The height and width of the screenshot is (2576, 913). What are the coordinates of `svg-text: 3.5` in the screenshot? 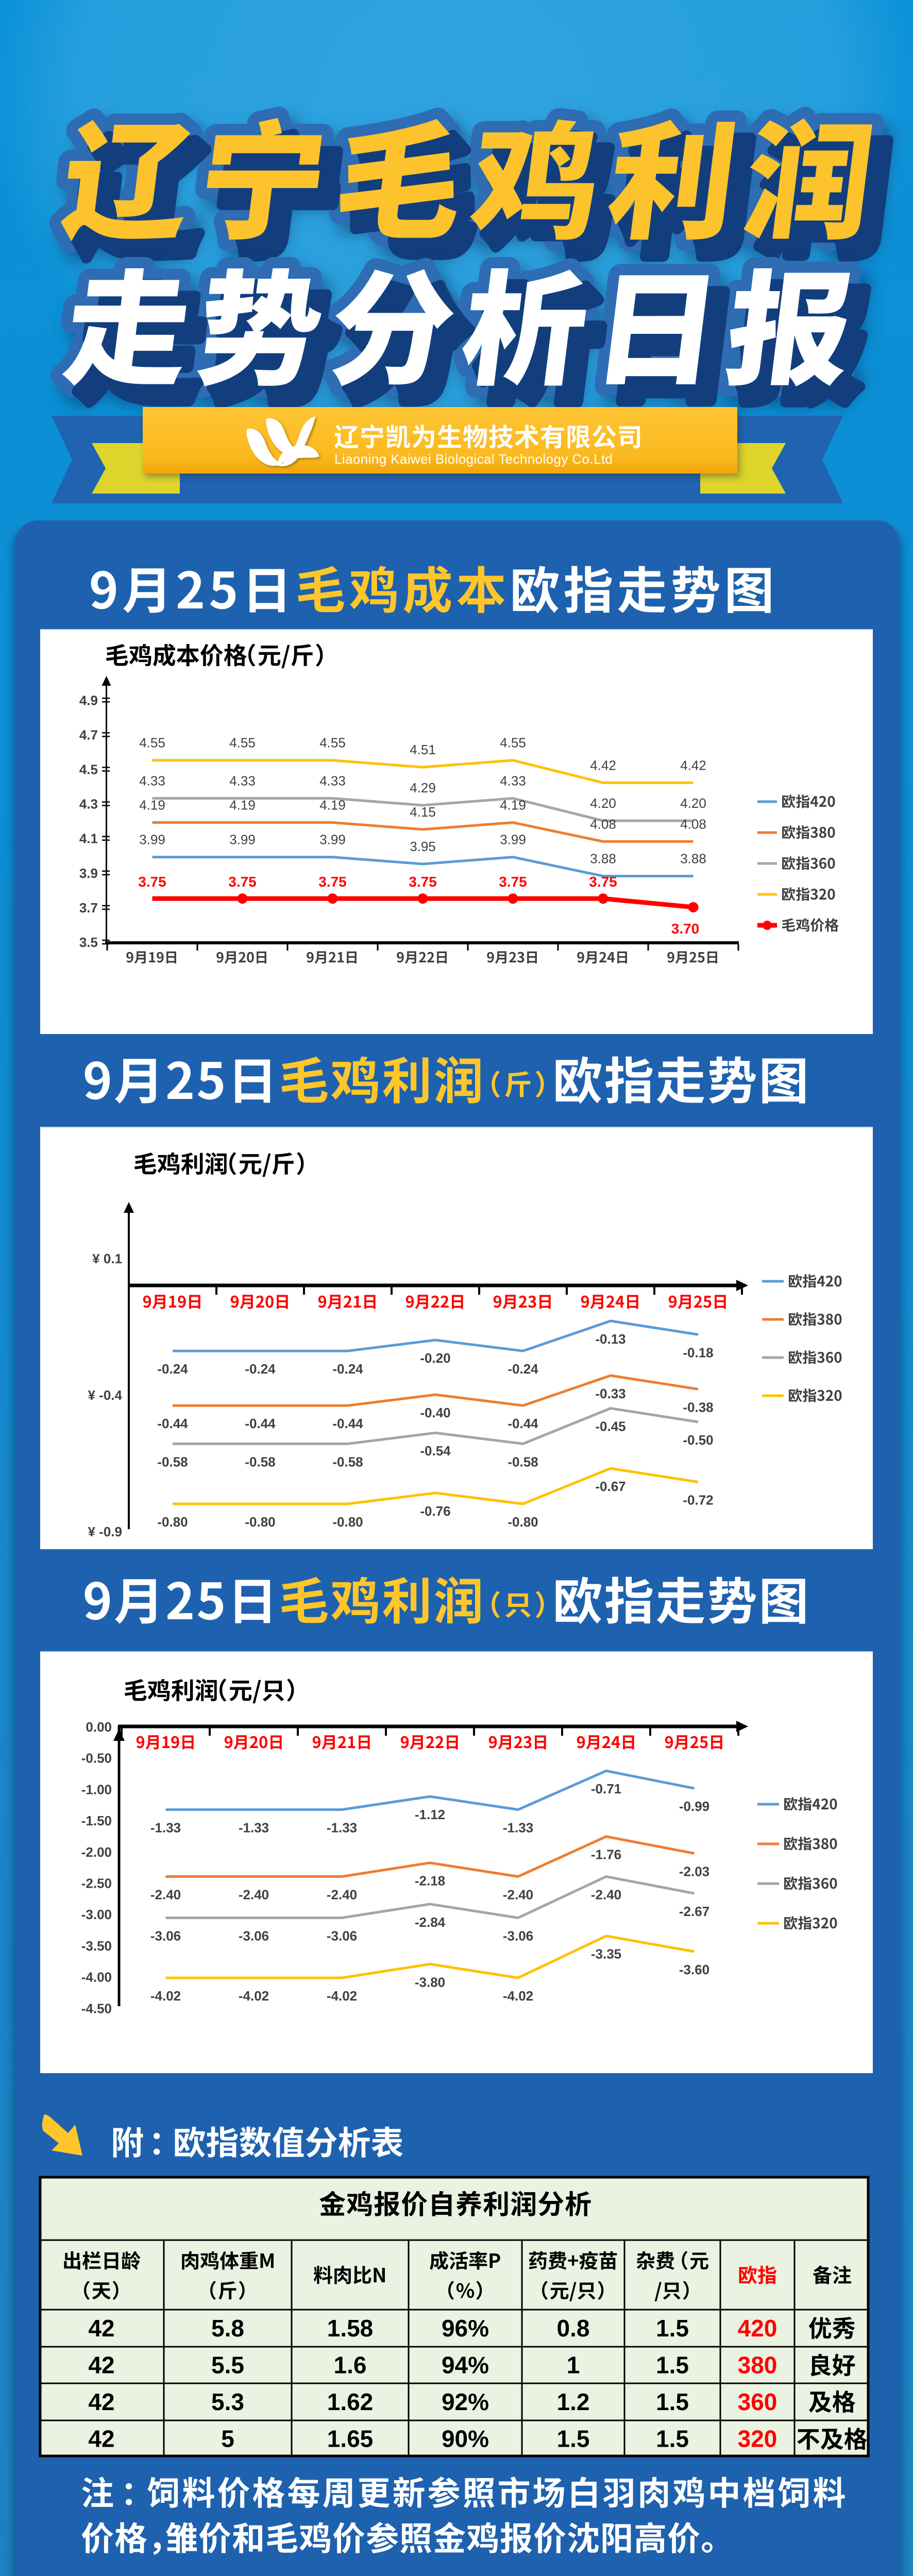 It's located at (88, 942).